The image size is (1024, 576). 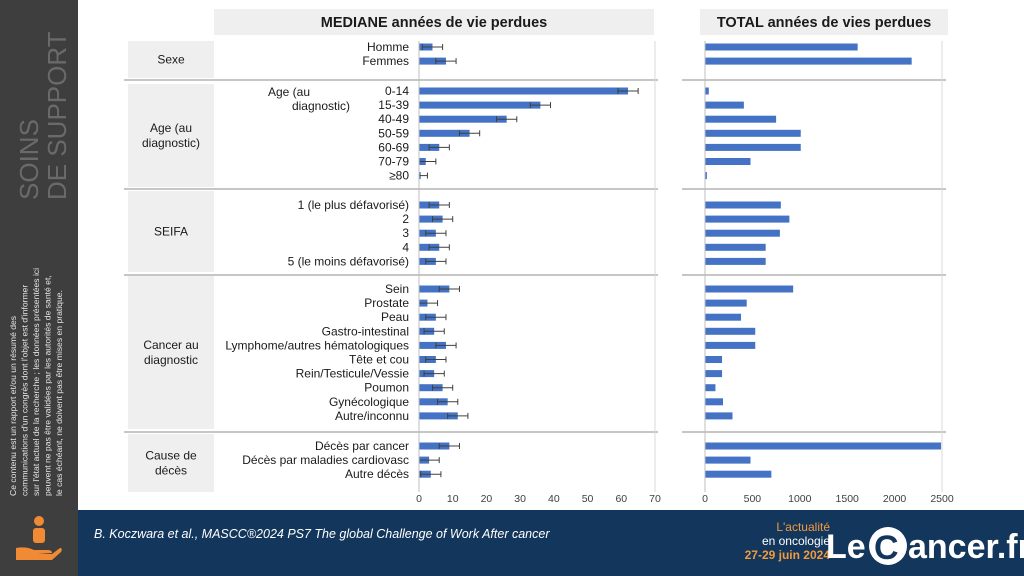 I want to click on sidebar-title-svg: SOINS DE SUPPORT, so click(x=43, y=115).